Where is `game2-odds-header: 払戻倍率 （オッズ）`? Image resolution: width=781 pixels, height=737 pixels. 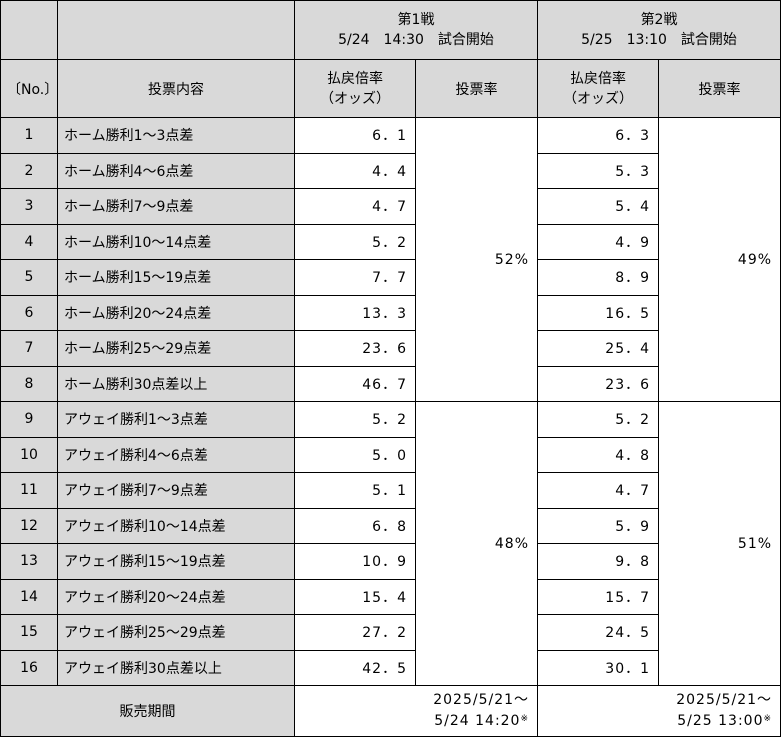 game2-odds-header: 払戻倍率 （オッズ） is located at coordinates (598, 88).